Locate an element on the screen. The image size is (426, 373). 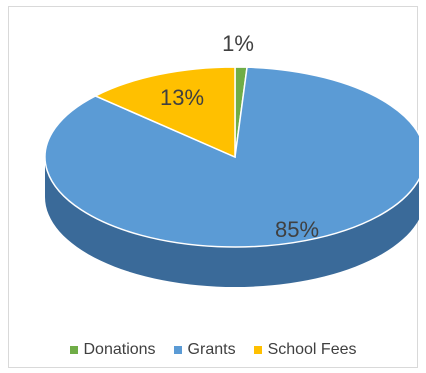
data-label-grants: 85% is located at coordinates (297, 229).